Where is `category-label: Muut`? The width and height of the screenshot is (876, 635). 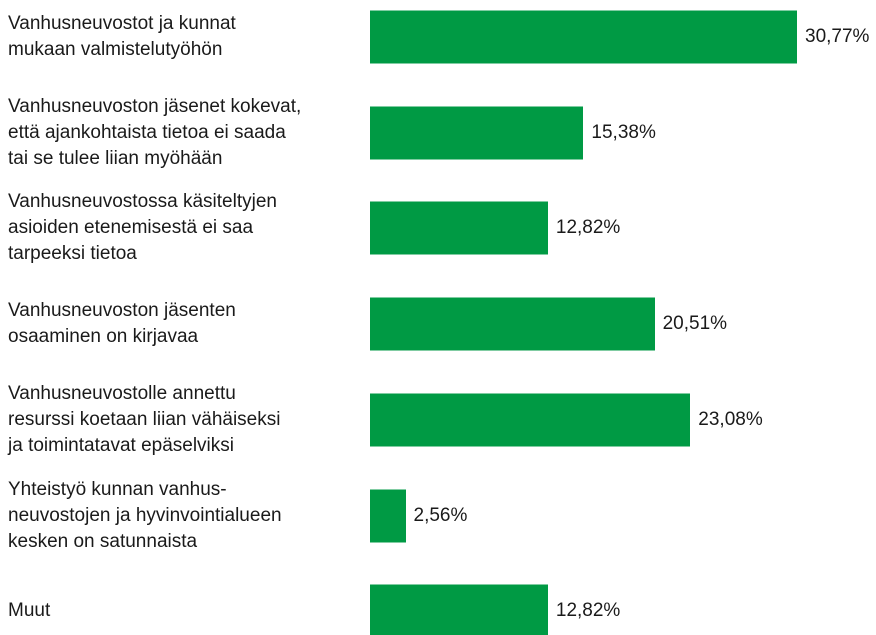 category-label: Muut is located at coordinates (29, 611).